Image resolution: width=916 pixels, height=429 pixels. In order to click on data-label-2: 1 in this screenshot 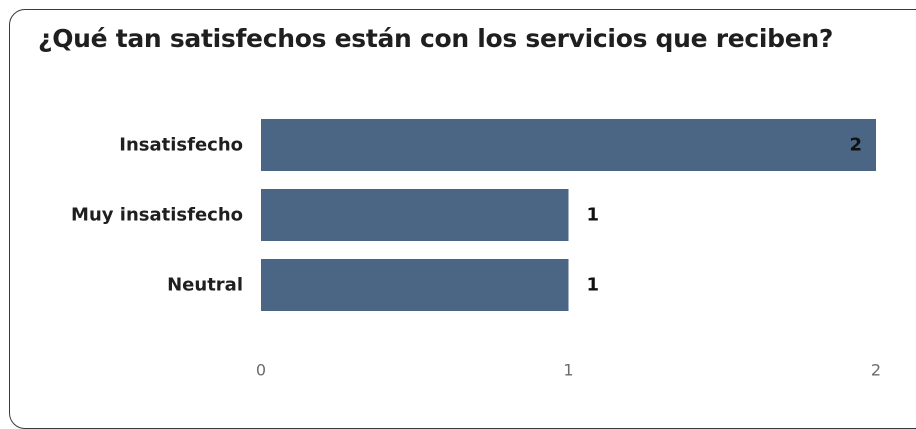, I will do `click(593, 285)`.